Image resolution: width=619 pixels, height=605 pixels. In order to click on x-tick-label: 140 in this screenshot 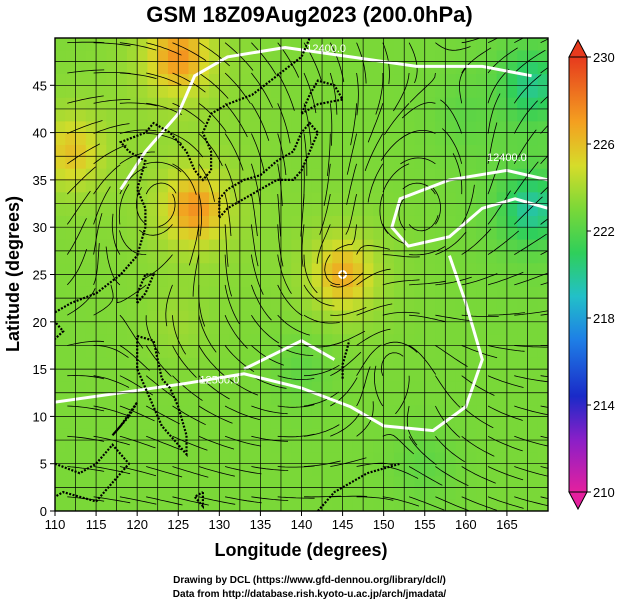, I will do `click(302, 524)`.